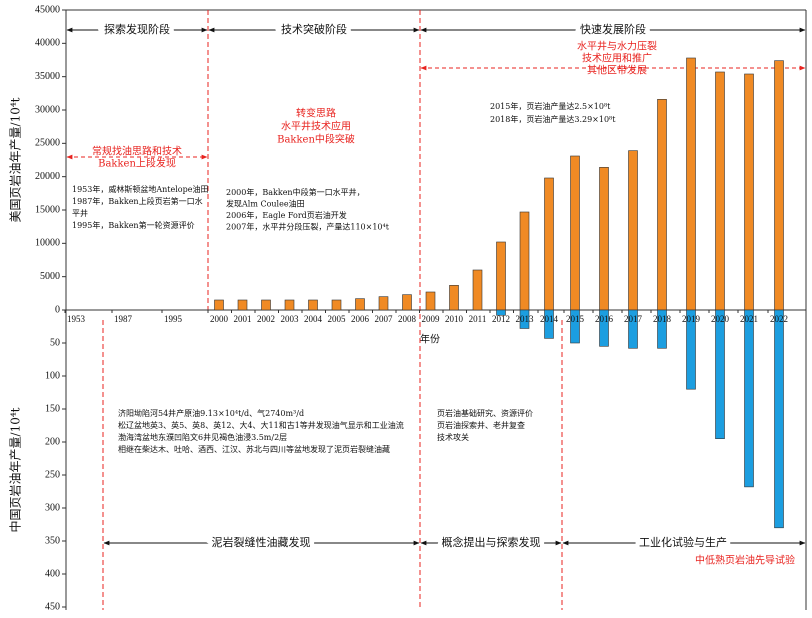  What do you see at coordinates (286, 215) in the screenshot?
I see `annotation: 2006年，Eagle Ford页岩油开发` at bounding box center [286, 215].